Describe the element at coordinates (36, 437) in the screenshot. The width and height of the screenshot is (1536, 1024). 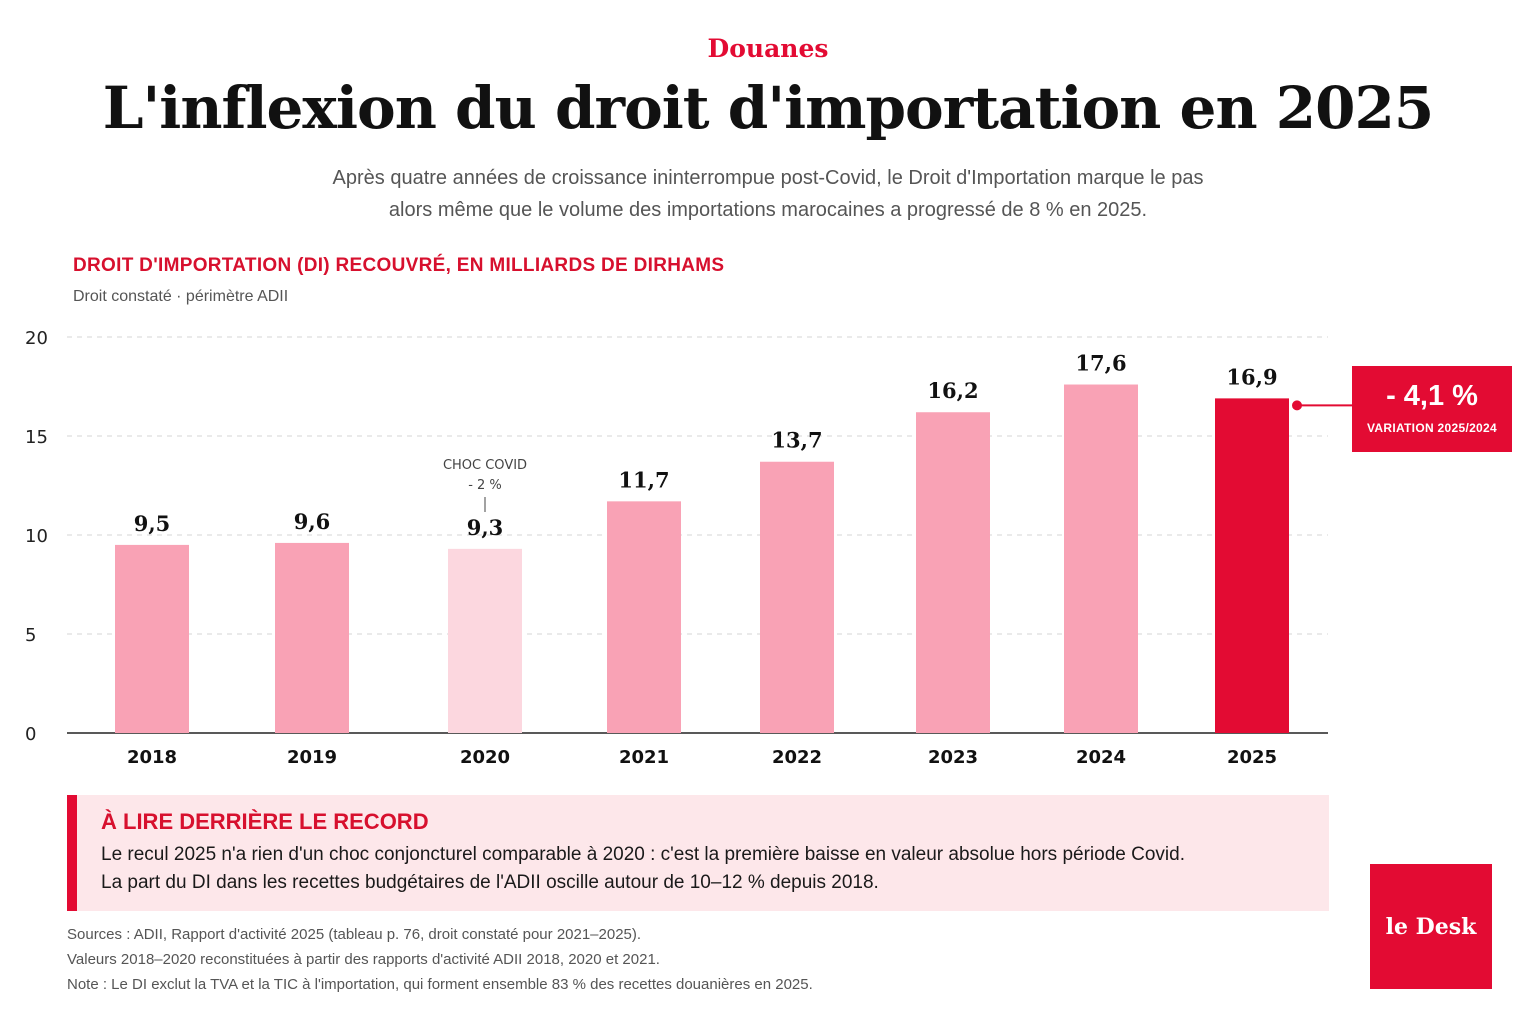
I see `y-tick-label: 15` at that location.